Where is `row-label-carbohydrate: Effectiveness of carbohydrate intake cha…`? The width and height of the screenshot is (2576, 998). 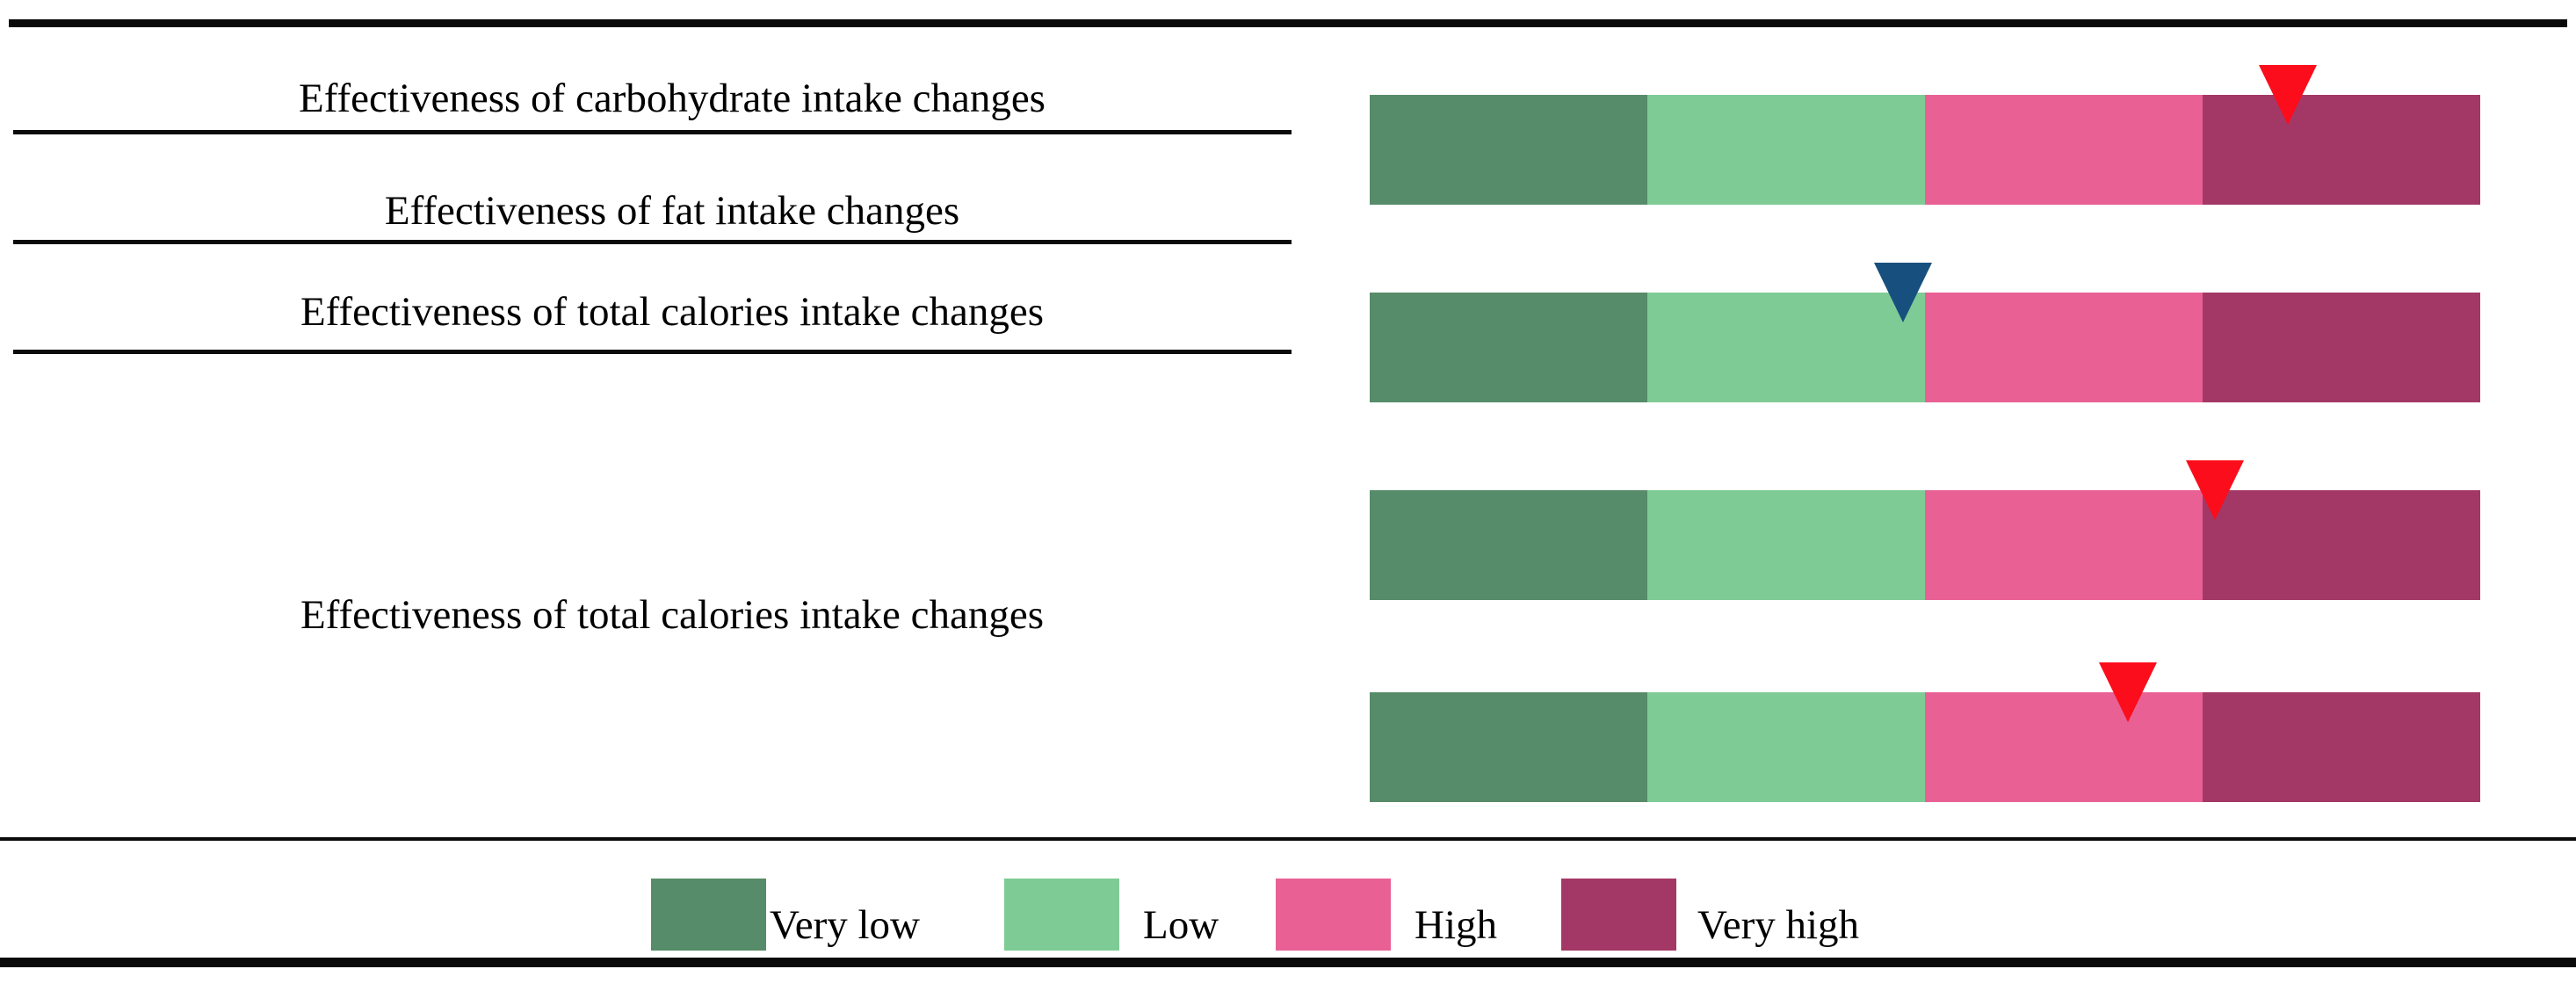
row-label-carbohydrate: Effectiveness of carbohydrate intake cha… is located at coordinates (672, 98).